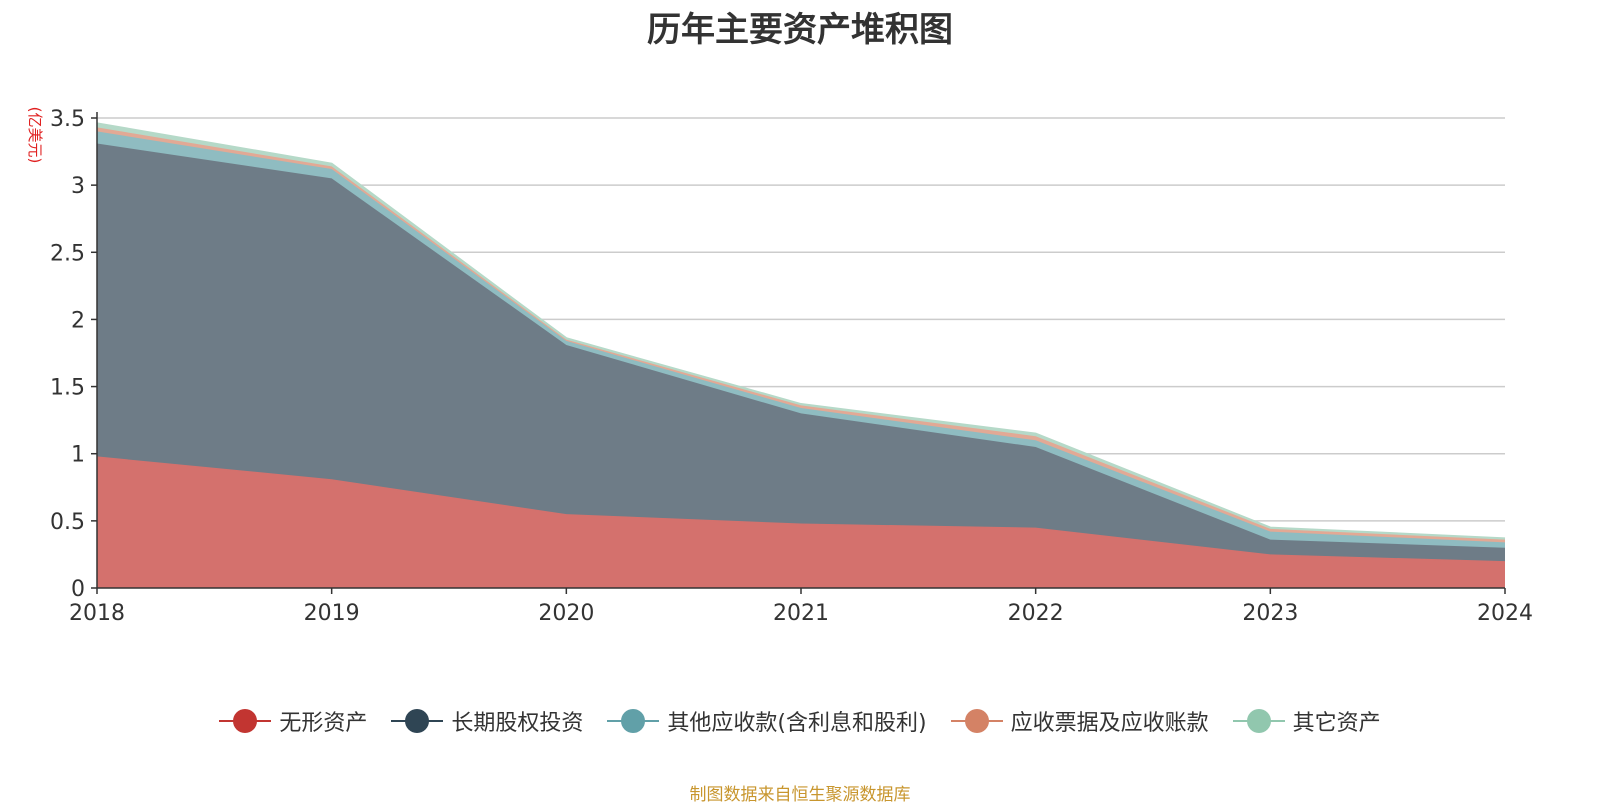 The width and height of the screenshot is (1600, 805). Describe the element at coordinates (97, 613) in the screenshot. I see `x-tick-label-0: 2018` at that location.